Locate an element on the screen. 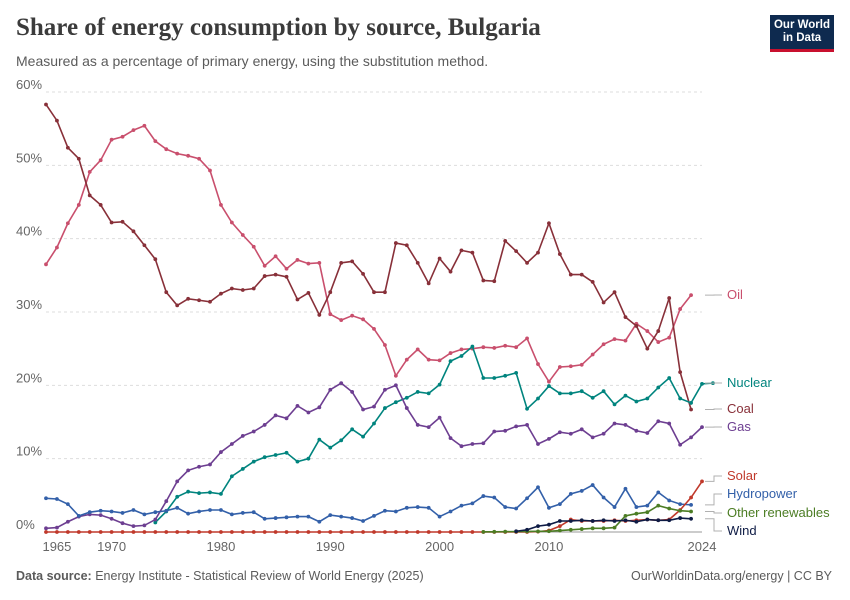 This screenshot has height=600, width=850. y-tick-label: 20% is located at coordinates (29, 377).